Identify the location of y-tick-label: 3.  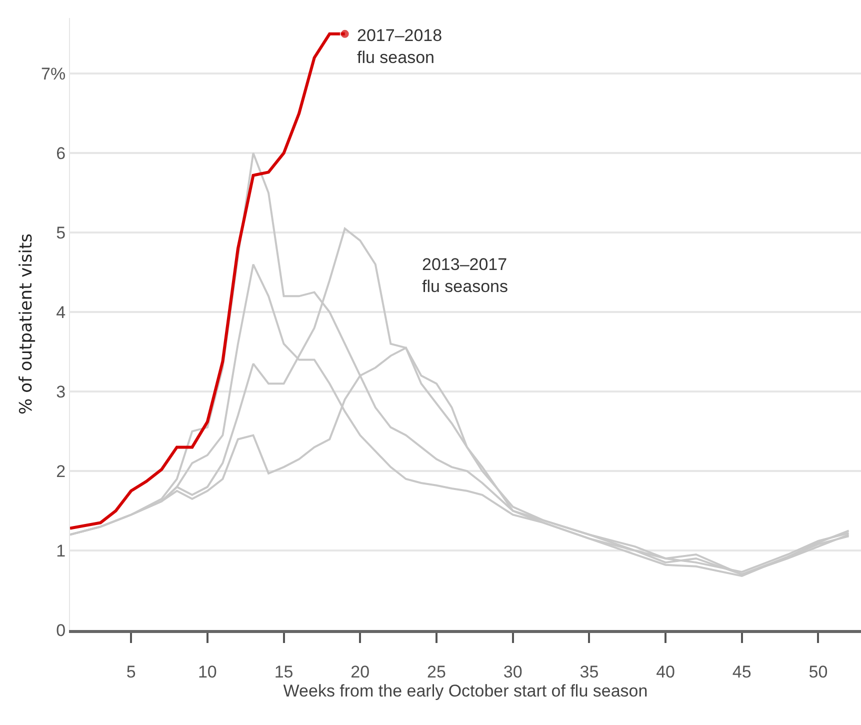
(61, 392).